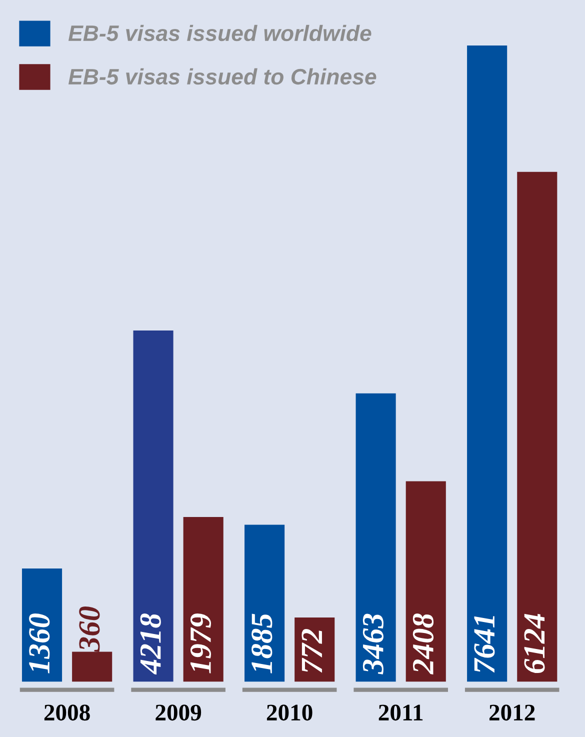 Image resolution: width=585 pixels, height=737 pixels. What do you see at coordinates (179, 712) in the screenshot?
I see `x-tick-label: 2009` at bounding box center [179, 712].